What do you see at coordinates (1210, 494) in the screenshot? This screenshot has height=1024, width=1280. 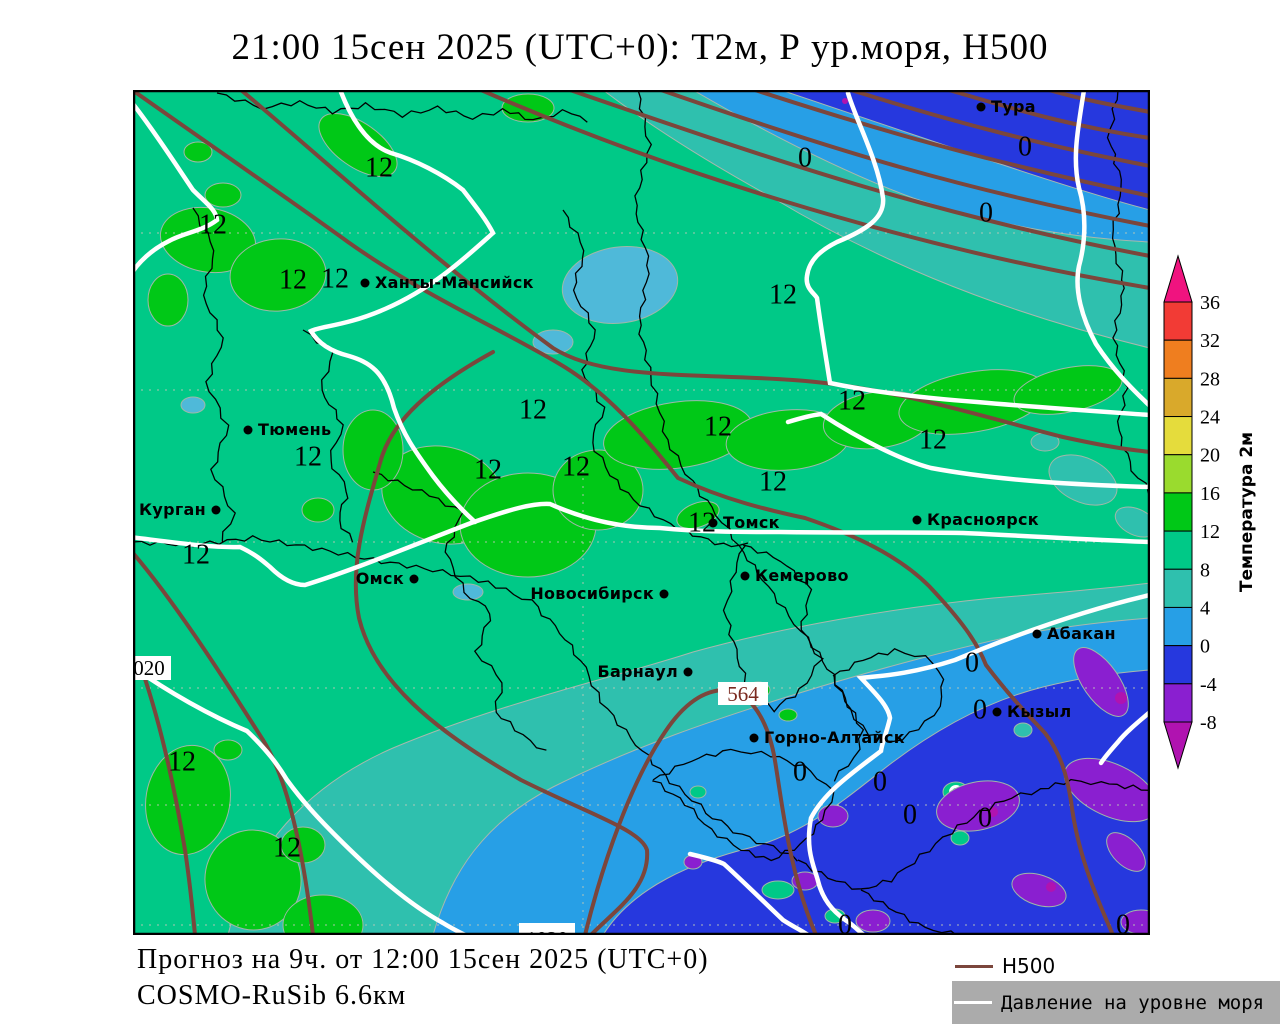 I see `colorbar-tick-label: 16` at bounding box center [1210, 494].